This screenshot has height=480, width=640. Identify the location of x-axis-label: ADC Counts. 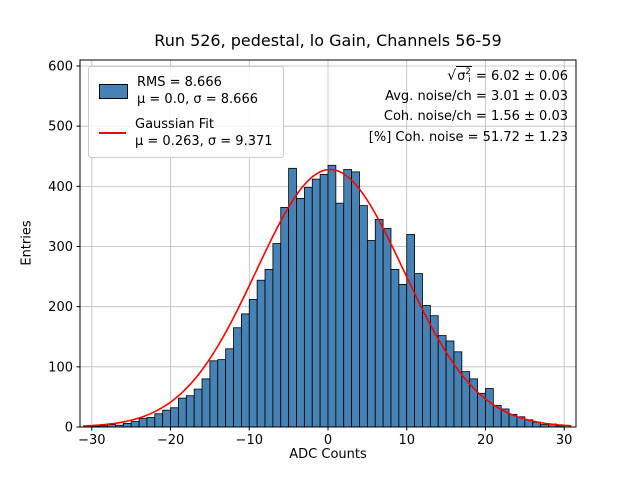
(328, 454).